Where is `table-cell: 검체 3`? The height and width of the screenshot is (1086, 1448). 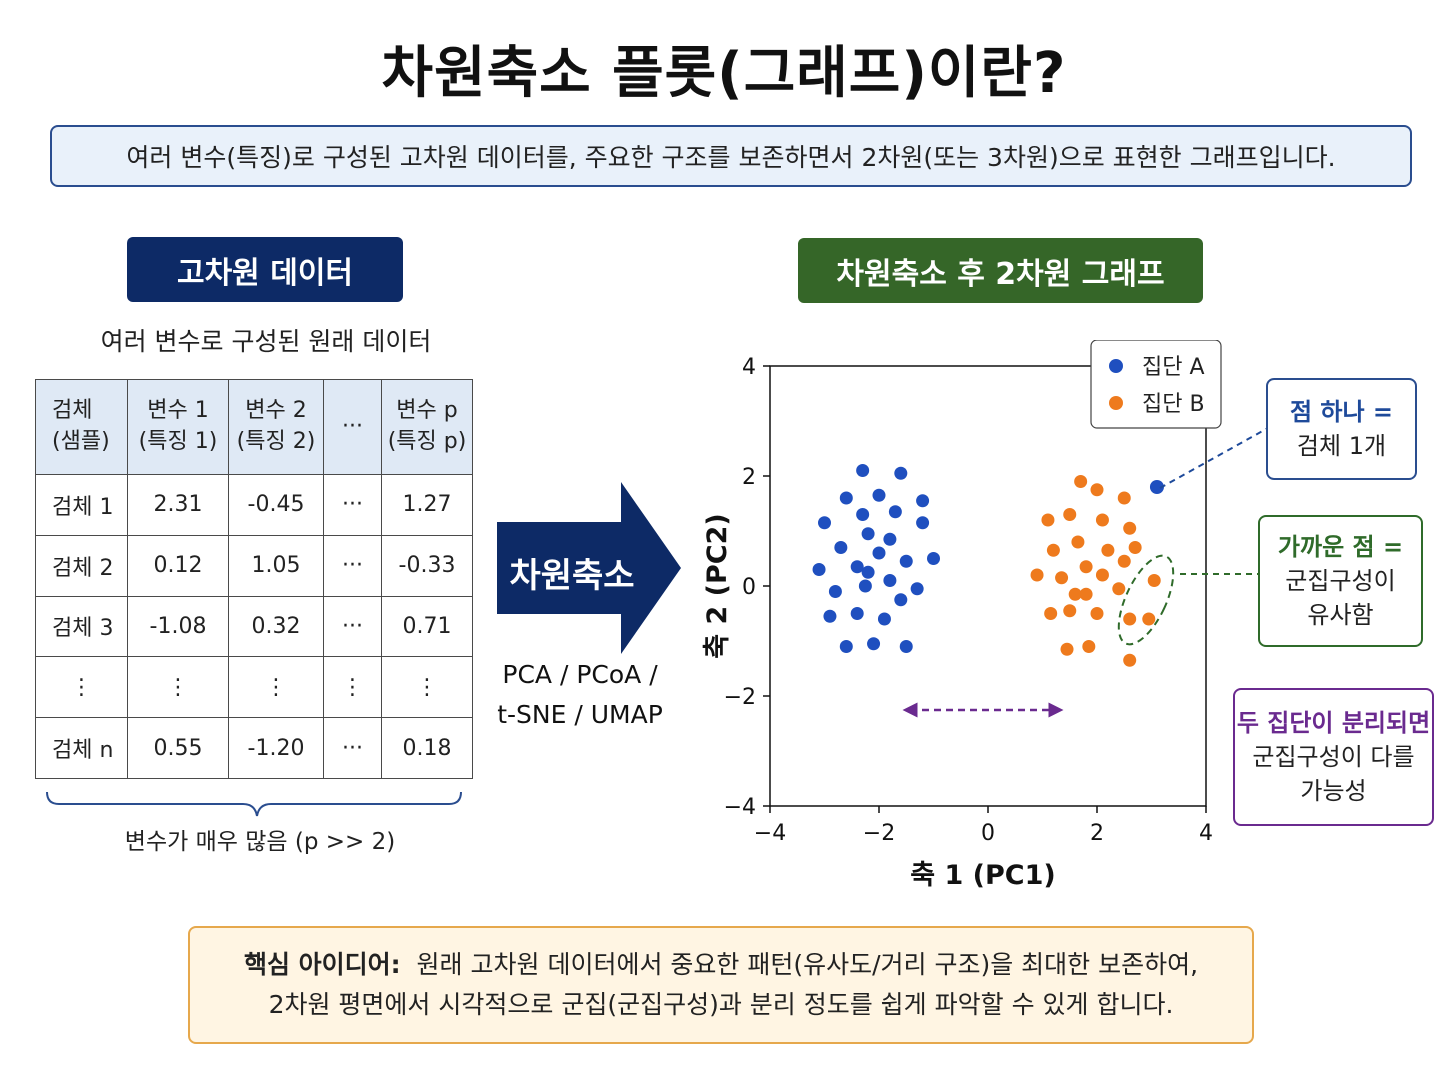
table-cell: 검체 3 is located at coordinates (81, 626).